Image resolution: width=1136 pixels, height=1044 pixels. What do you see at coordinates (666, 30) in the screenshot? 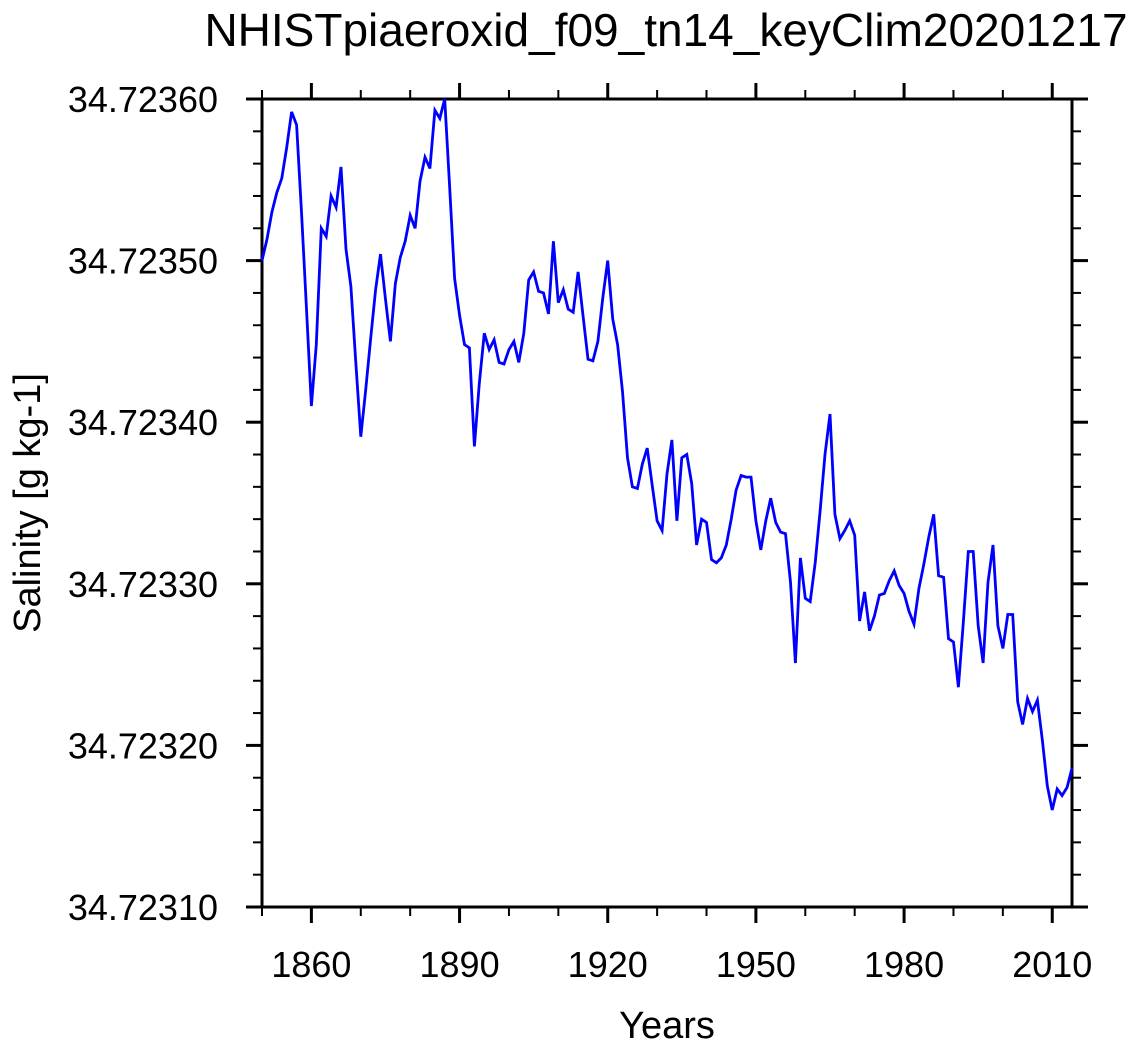
I see `chart-title: NHISTpiaeroxid_f09_tn14_keyClim20201217` at bounding box center [666, 30].